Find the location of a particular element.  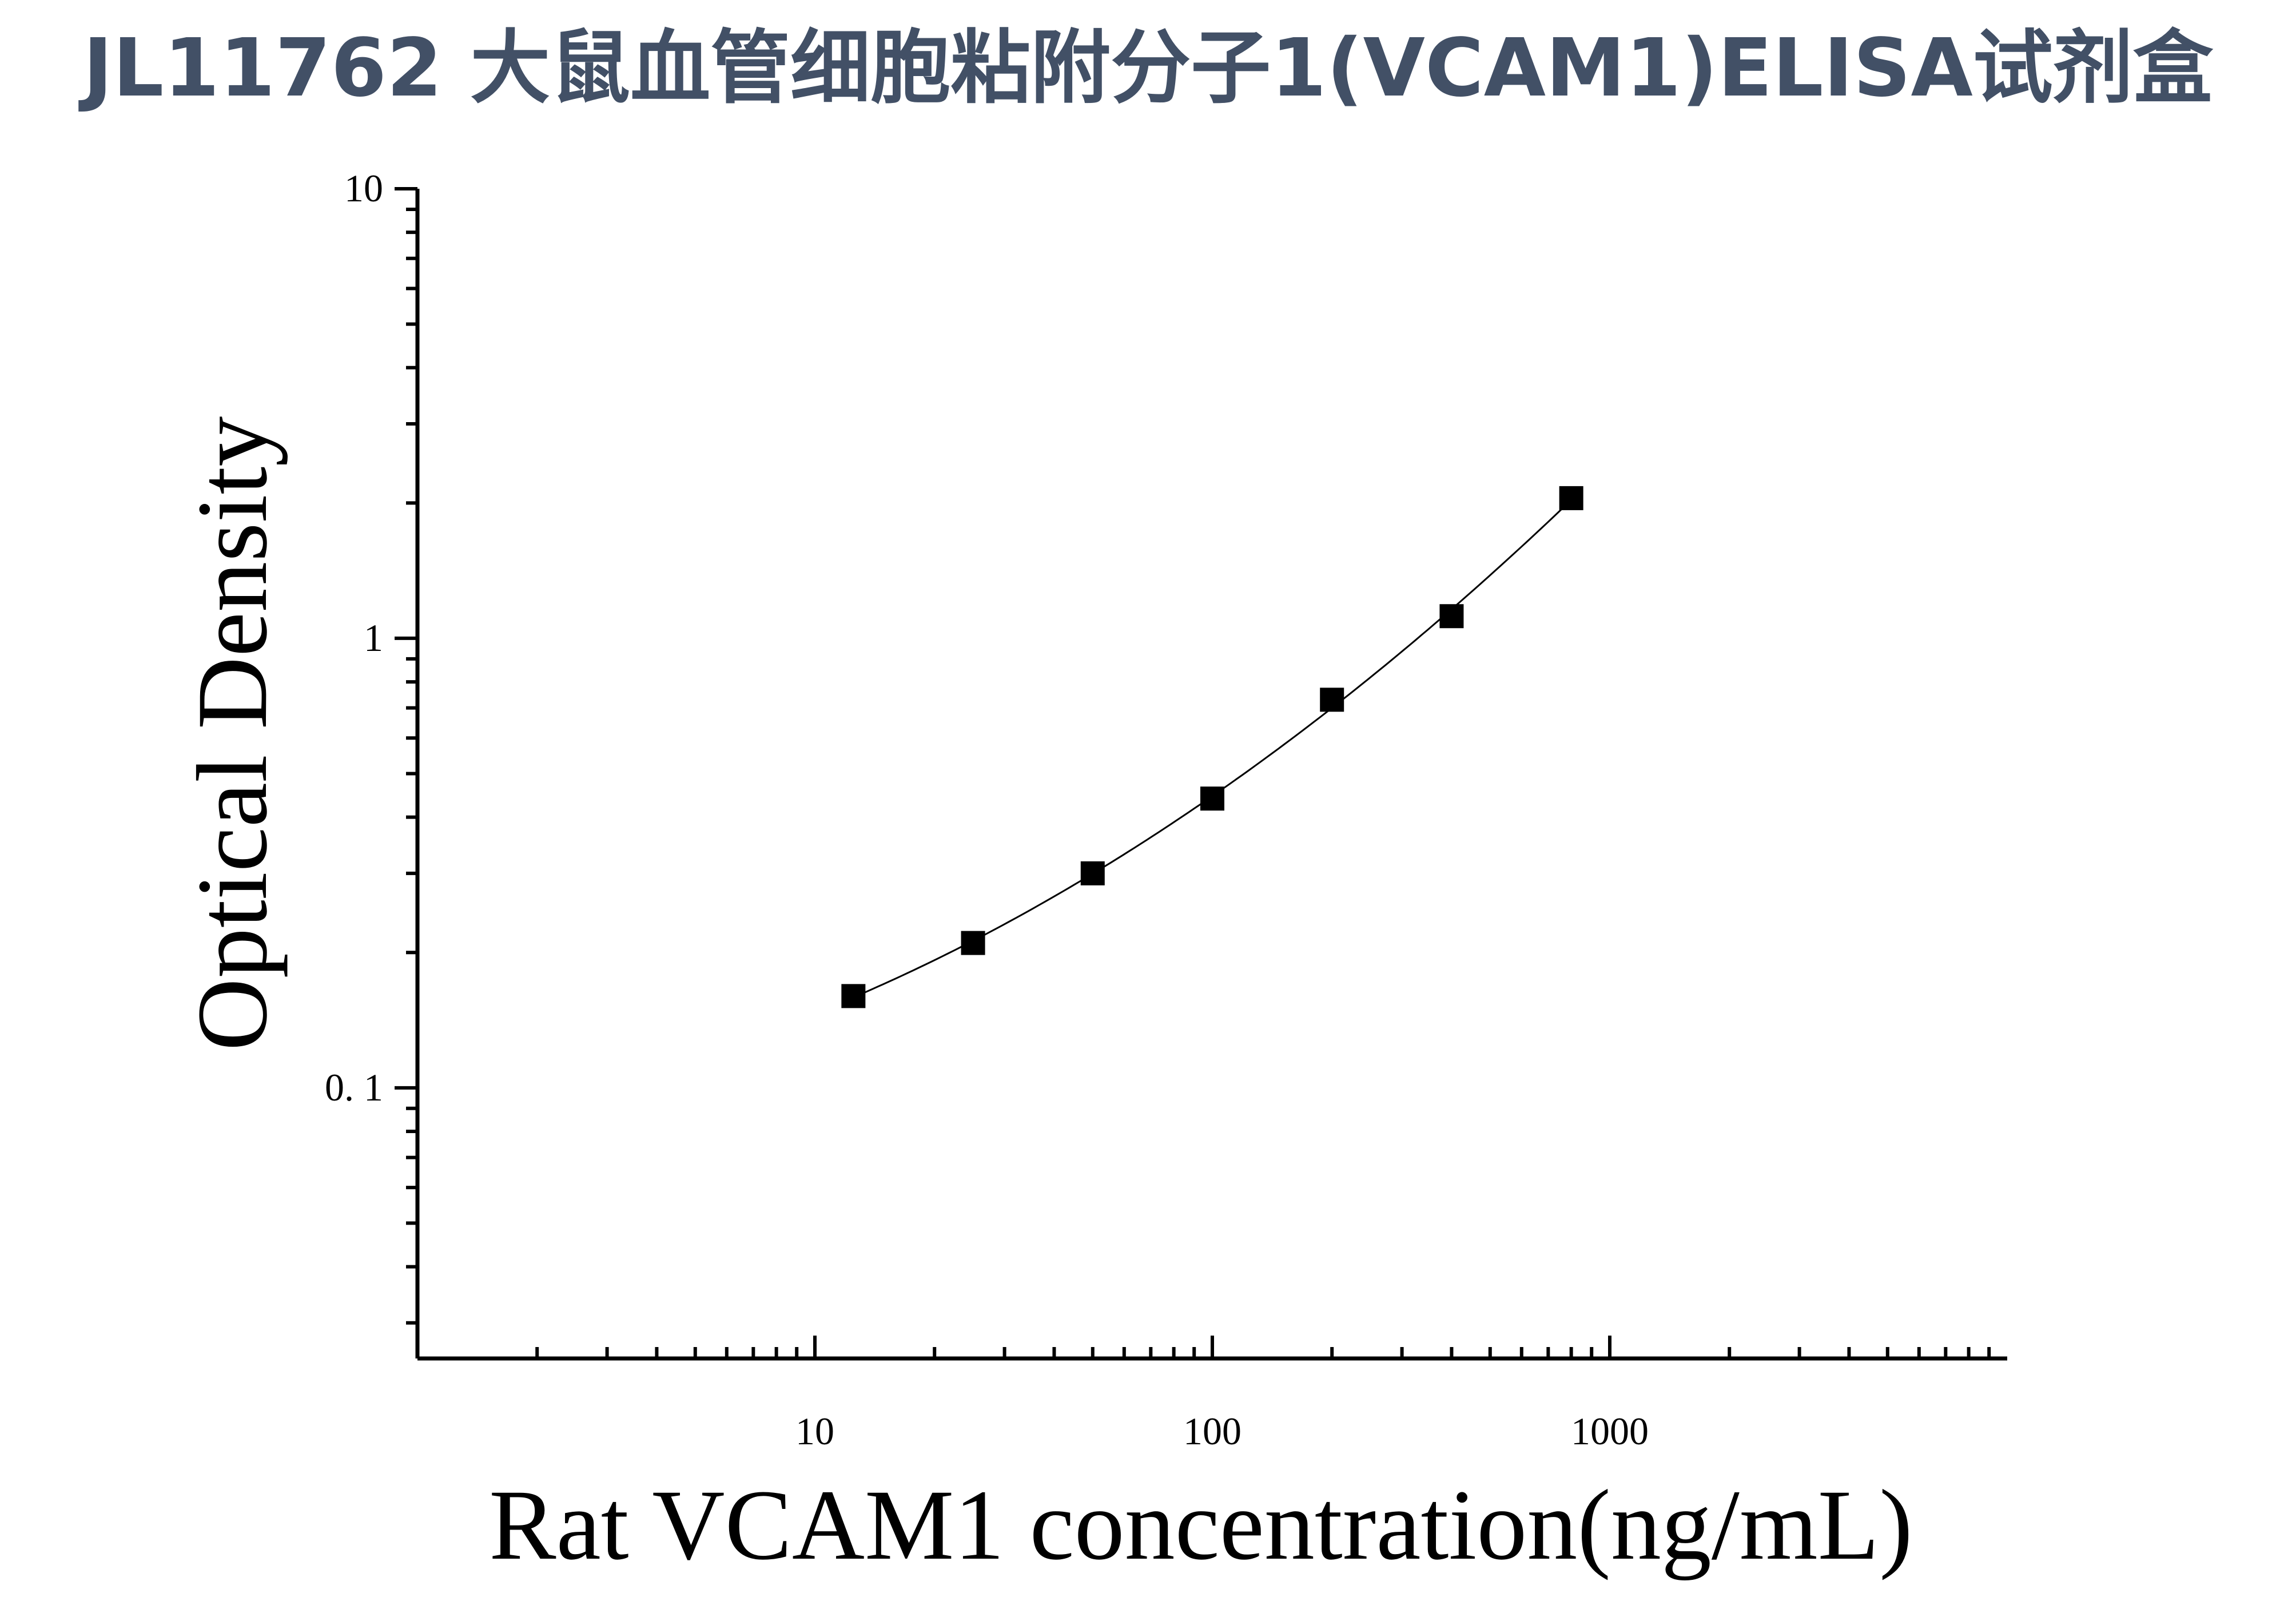

x-tick-label: 10 is located at coordinates (814, 1431).